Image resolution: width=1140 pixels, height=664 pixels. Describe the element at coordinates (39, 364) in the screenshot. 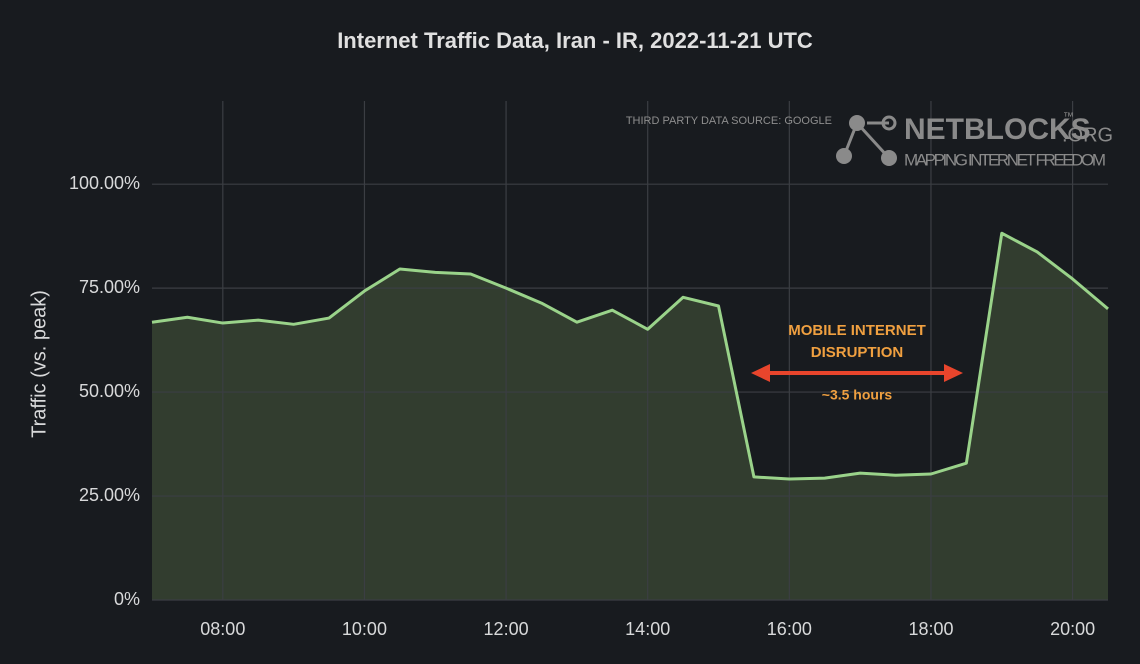

I see `y-axis-label: Traffic (vs. peak)` at that location.